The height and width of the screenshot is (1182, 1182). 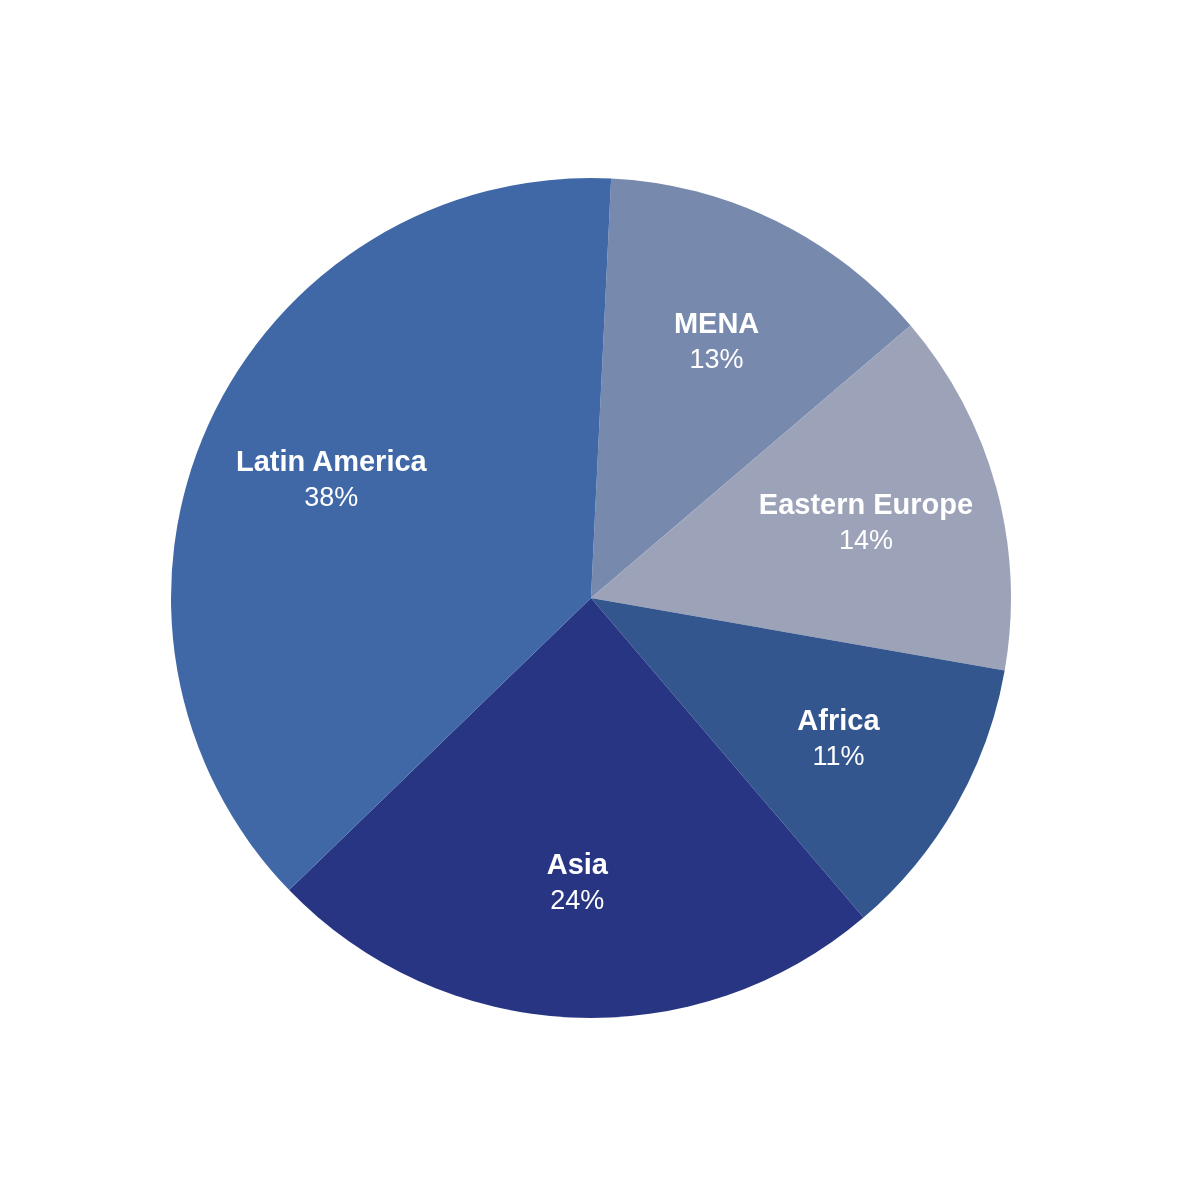 What do you see at coordinates (865, 540) in the screenshot?
I see `data-label: 14%` at bounding box center [865, 540].